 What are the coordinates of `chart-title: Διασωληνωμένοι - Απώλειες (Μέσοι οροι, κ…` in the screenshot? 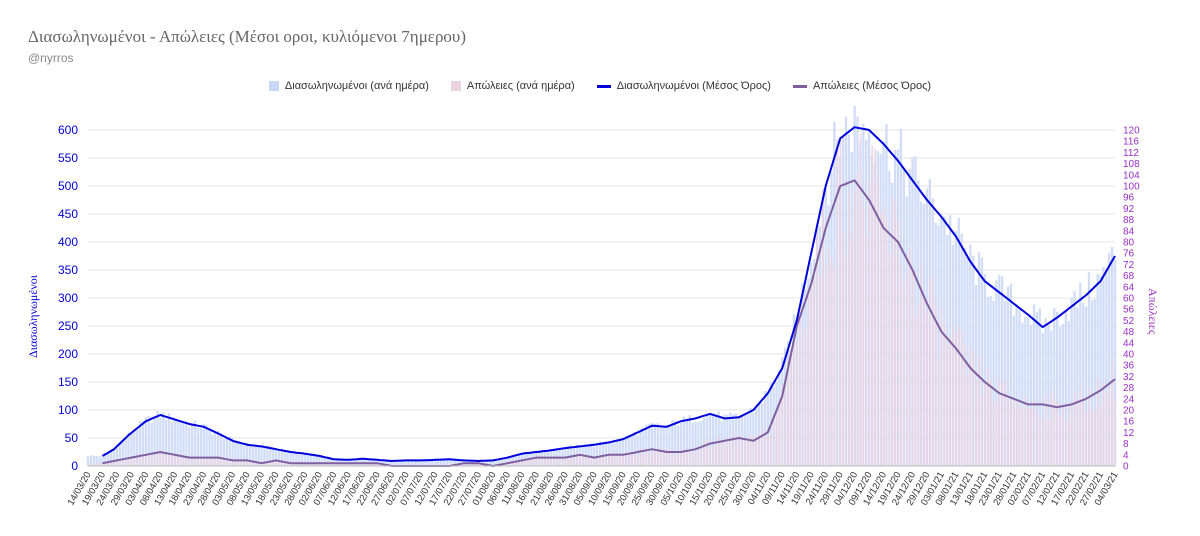 It's located at (247, 36).